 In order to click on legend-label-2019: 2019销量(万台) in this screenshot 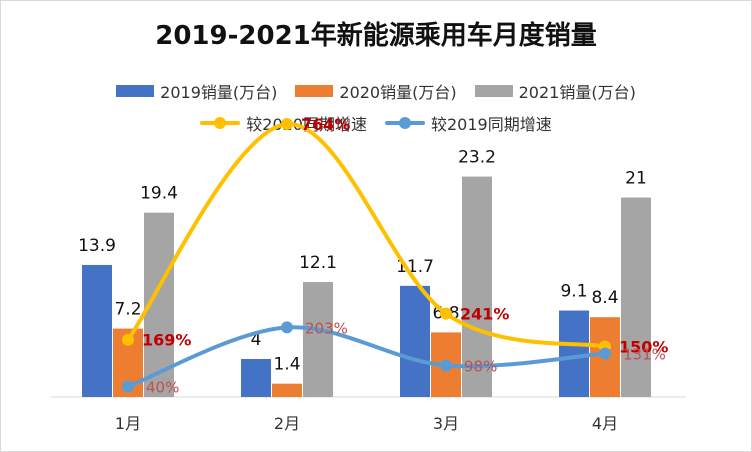, I will do `click(219, 92)`.